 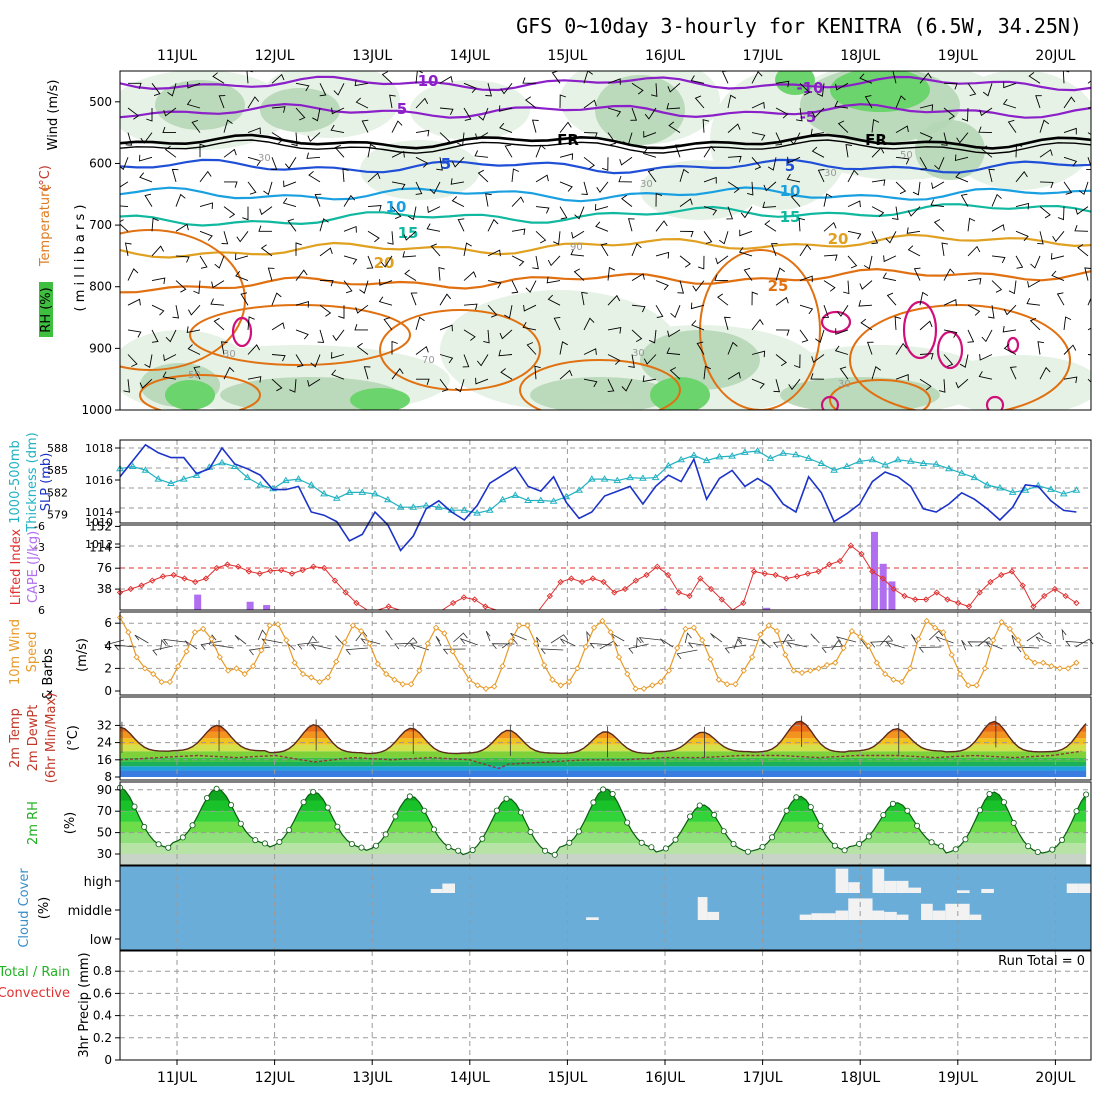 I want to click on y-tick-label: 38, so click(x=104, y=589).